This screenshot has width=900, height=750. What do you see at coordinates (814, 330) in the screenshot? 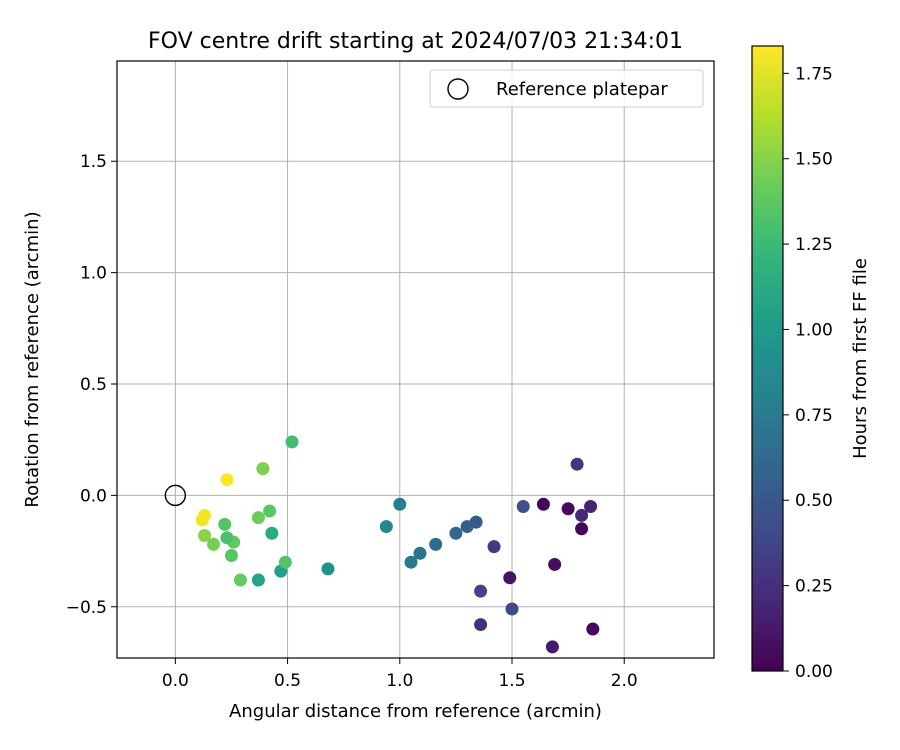
I see `colorbar-tick-label: 1.00` at bounding box center [814, 330].